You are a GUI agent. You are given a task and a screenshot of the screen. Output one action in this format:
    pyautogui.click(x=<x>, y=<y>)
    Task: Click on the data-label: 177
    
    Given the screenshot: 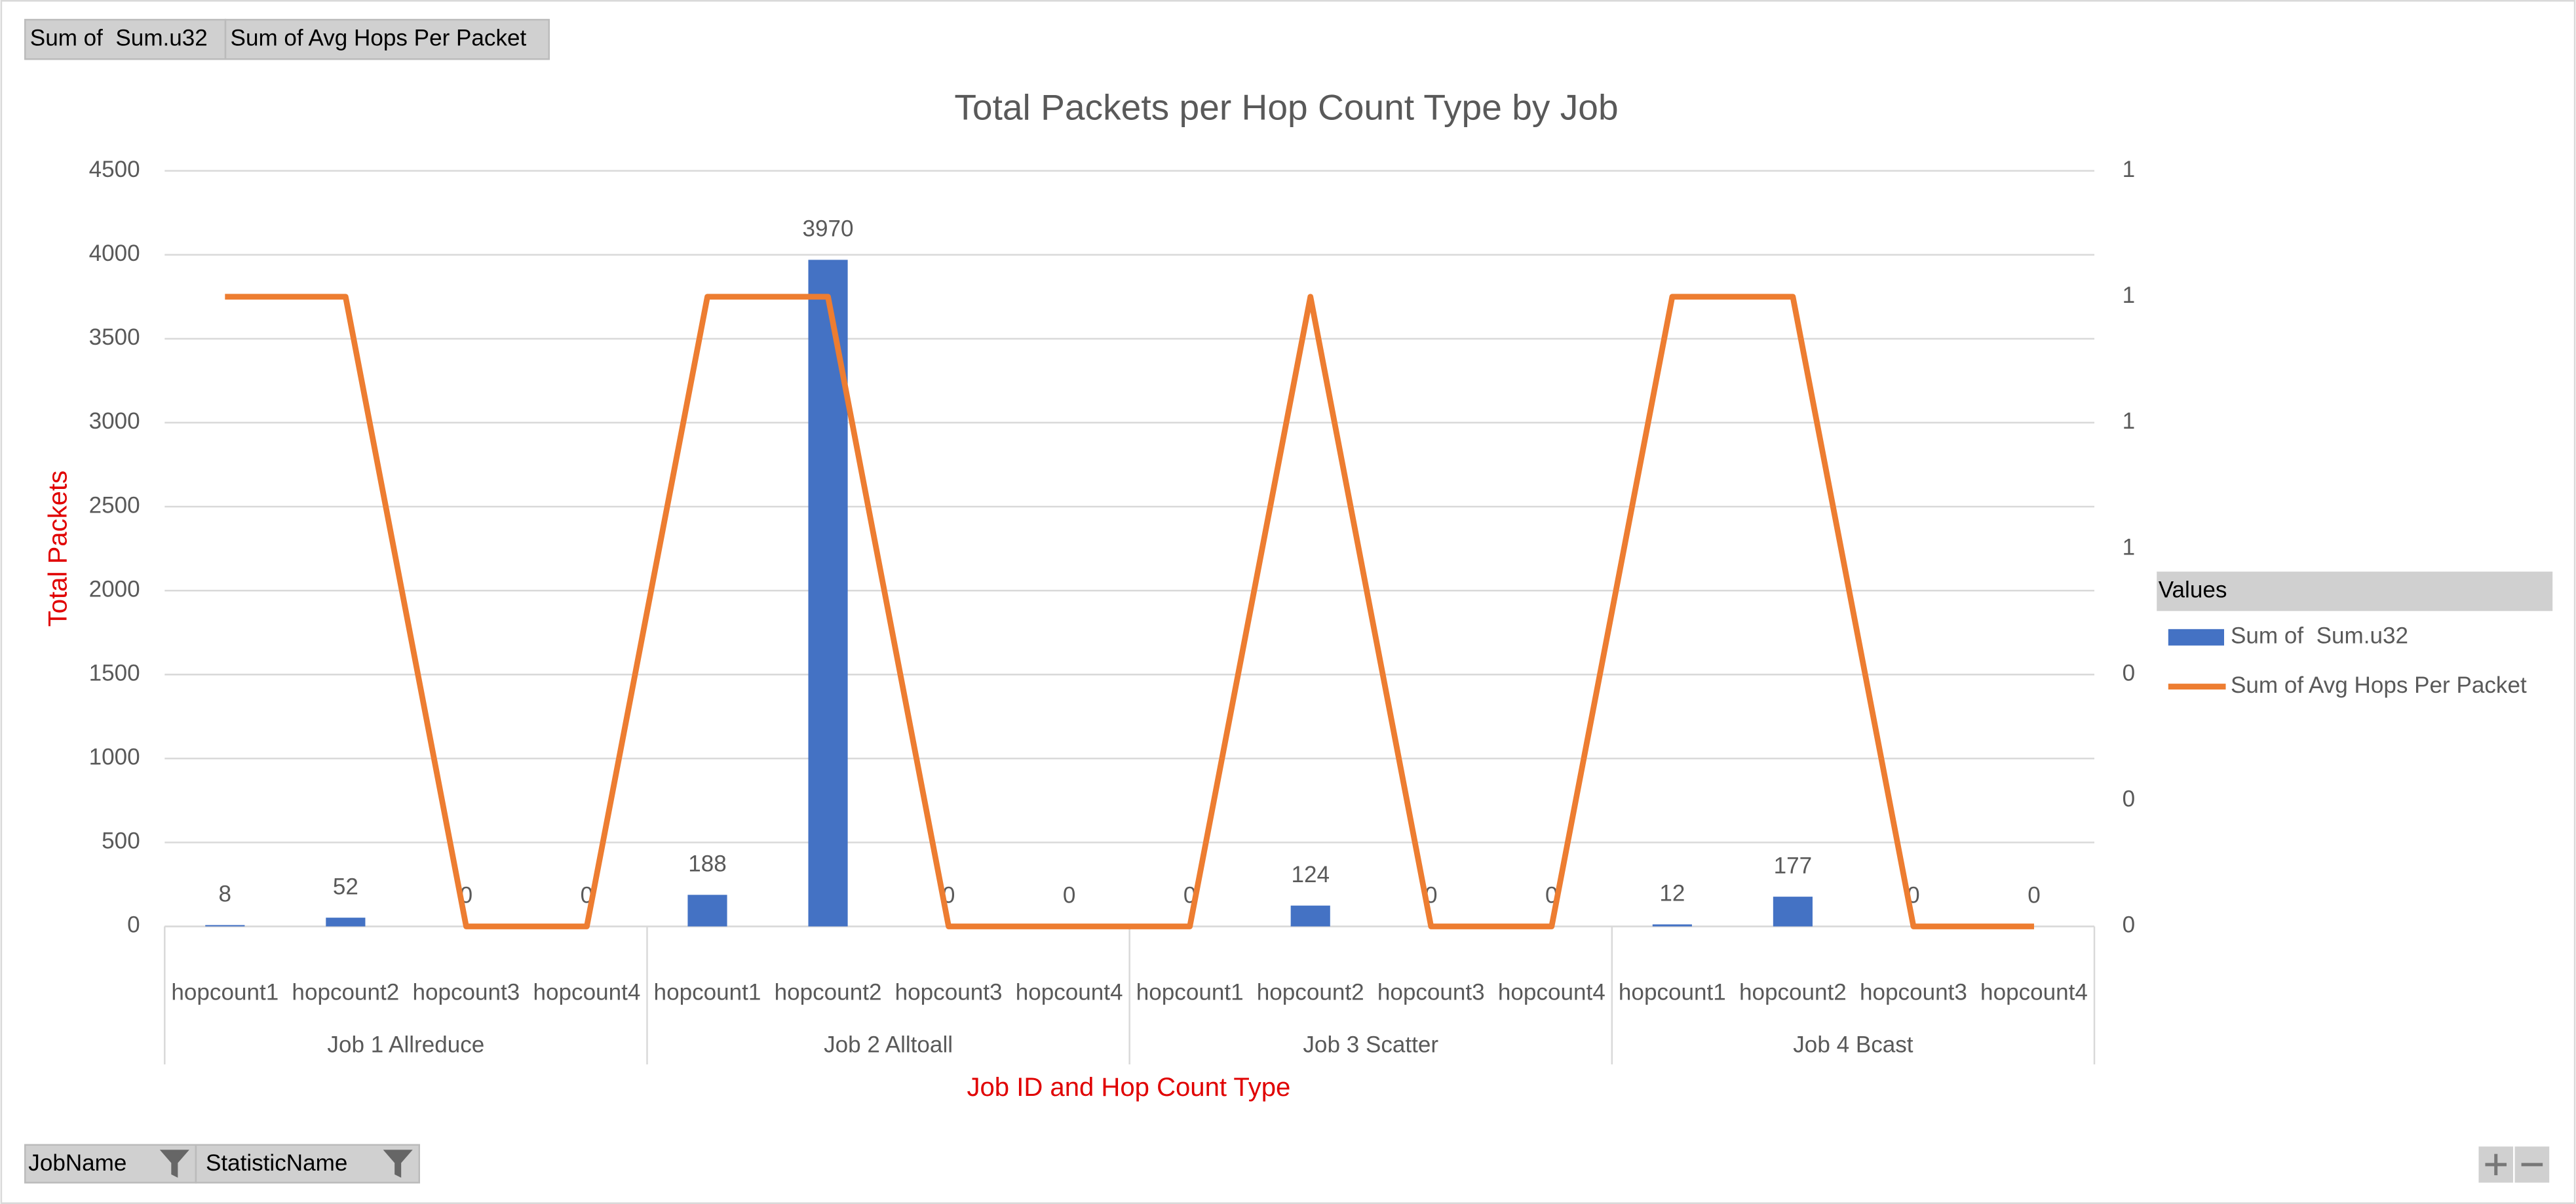 What is the action you would take?
    pyautogui.click(x=1793, y=865)
    